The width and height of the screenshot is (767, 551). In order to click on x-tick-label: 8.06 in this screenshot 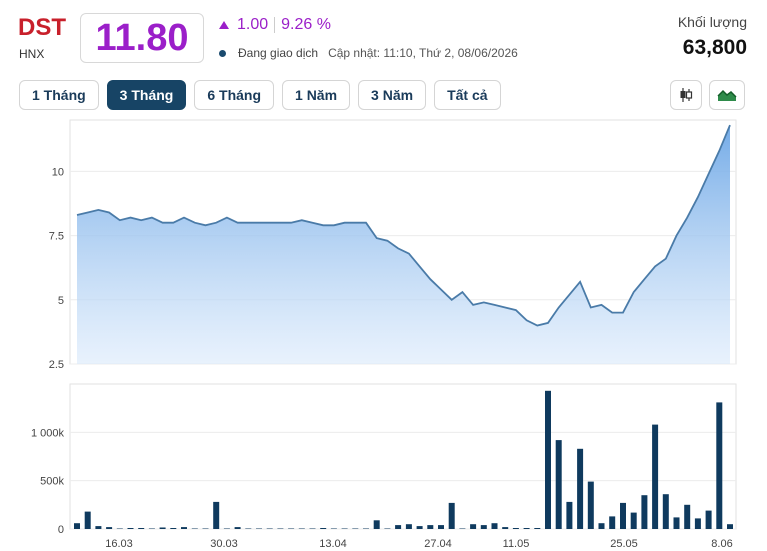, I will do `click(721, 544)`.